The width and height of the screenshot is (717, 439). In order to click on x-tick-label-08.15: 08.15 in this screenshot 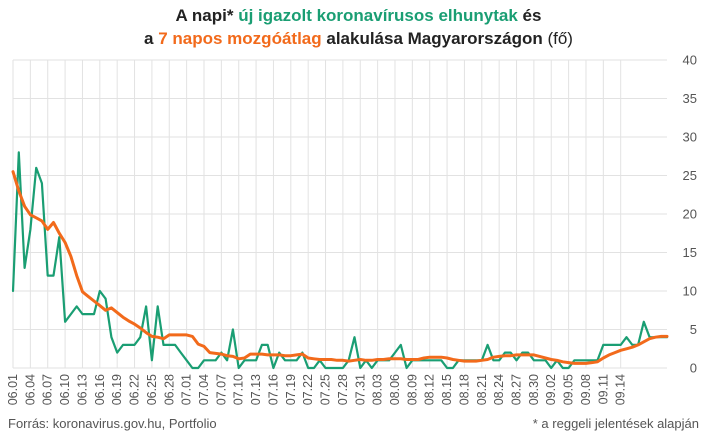, I will do `click(447, 389)`.